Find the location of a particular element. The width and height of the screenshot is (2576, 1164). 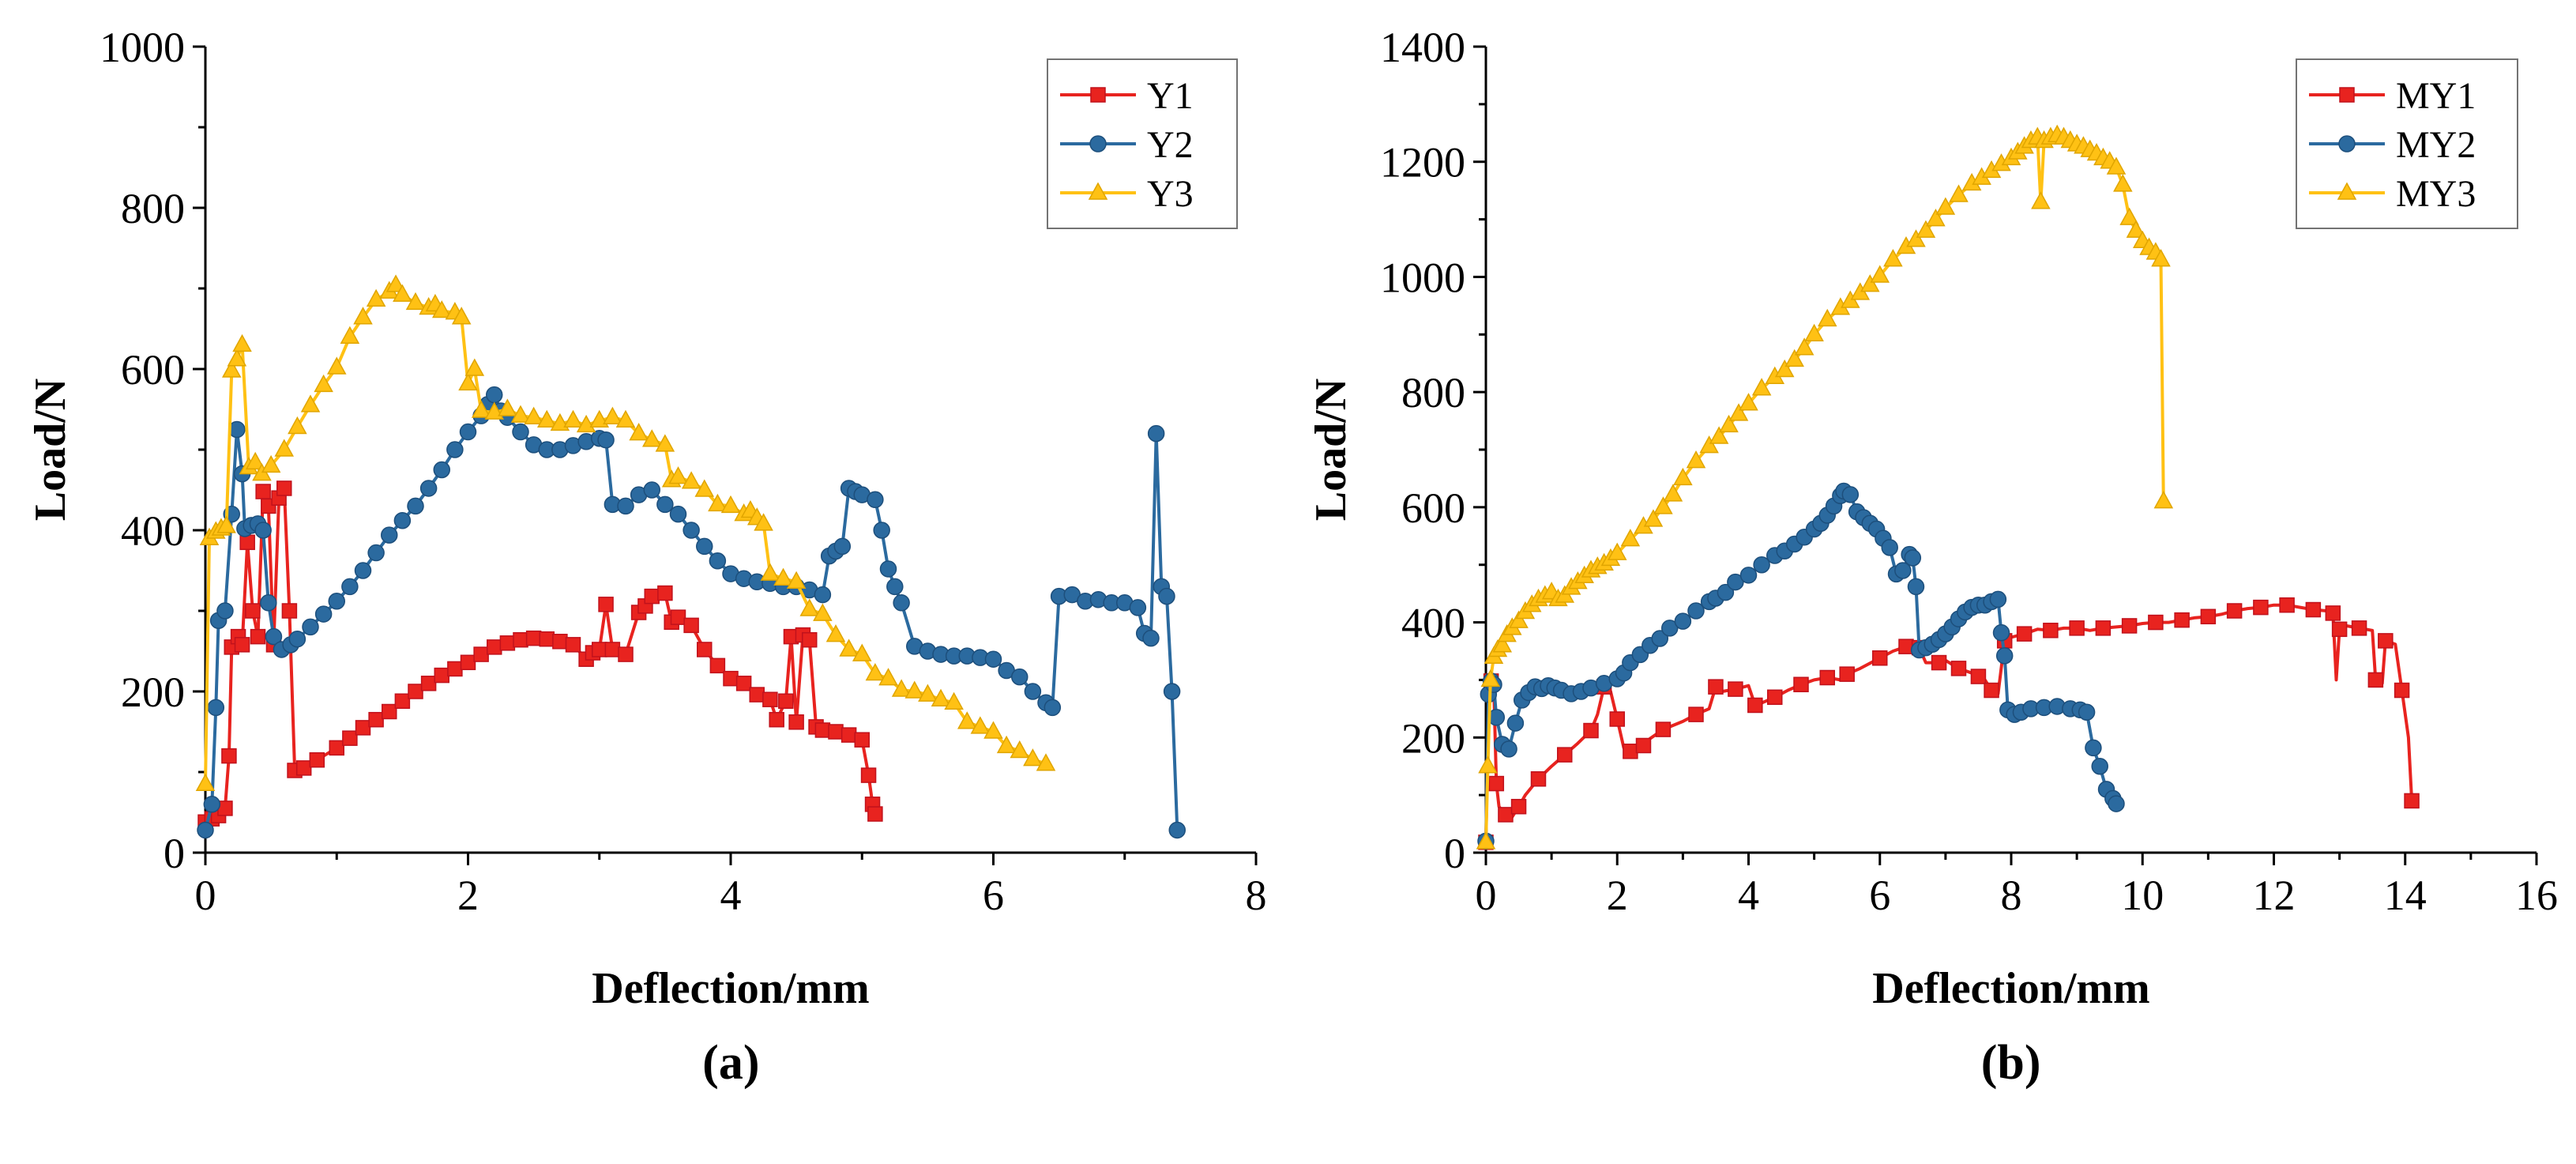

svg-text: 12 is located at coordinates (2274, 895).